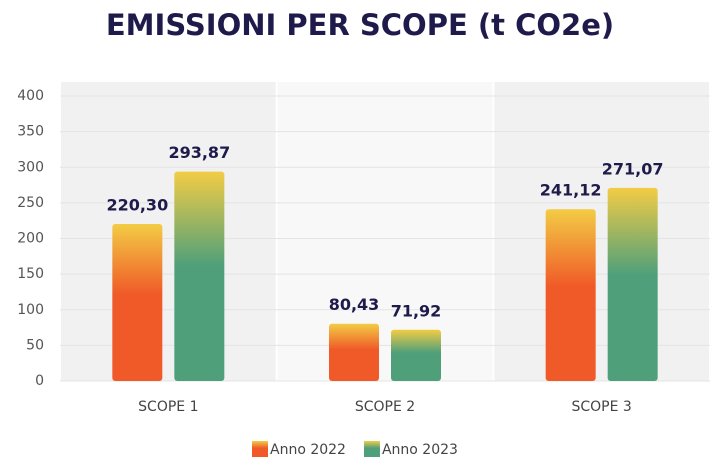 Image resolution: width=713 pixels, height=460 pixels. I want to click on chart-title: EMISSIONI PER SCOPE (t CO2e), so click(360, 25).